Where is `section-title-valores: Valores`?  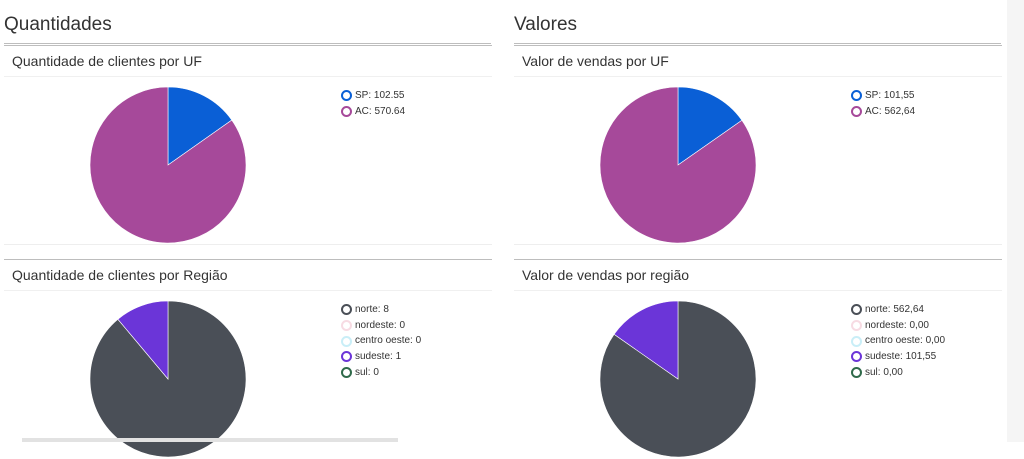 section-title-valores: Valores is located at coordinates (546, 24).